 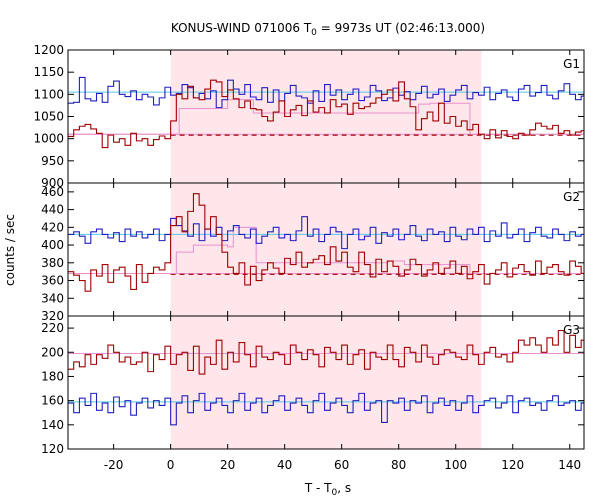 I want to click on x-tick-label: -20, so click(x=114, y=465).